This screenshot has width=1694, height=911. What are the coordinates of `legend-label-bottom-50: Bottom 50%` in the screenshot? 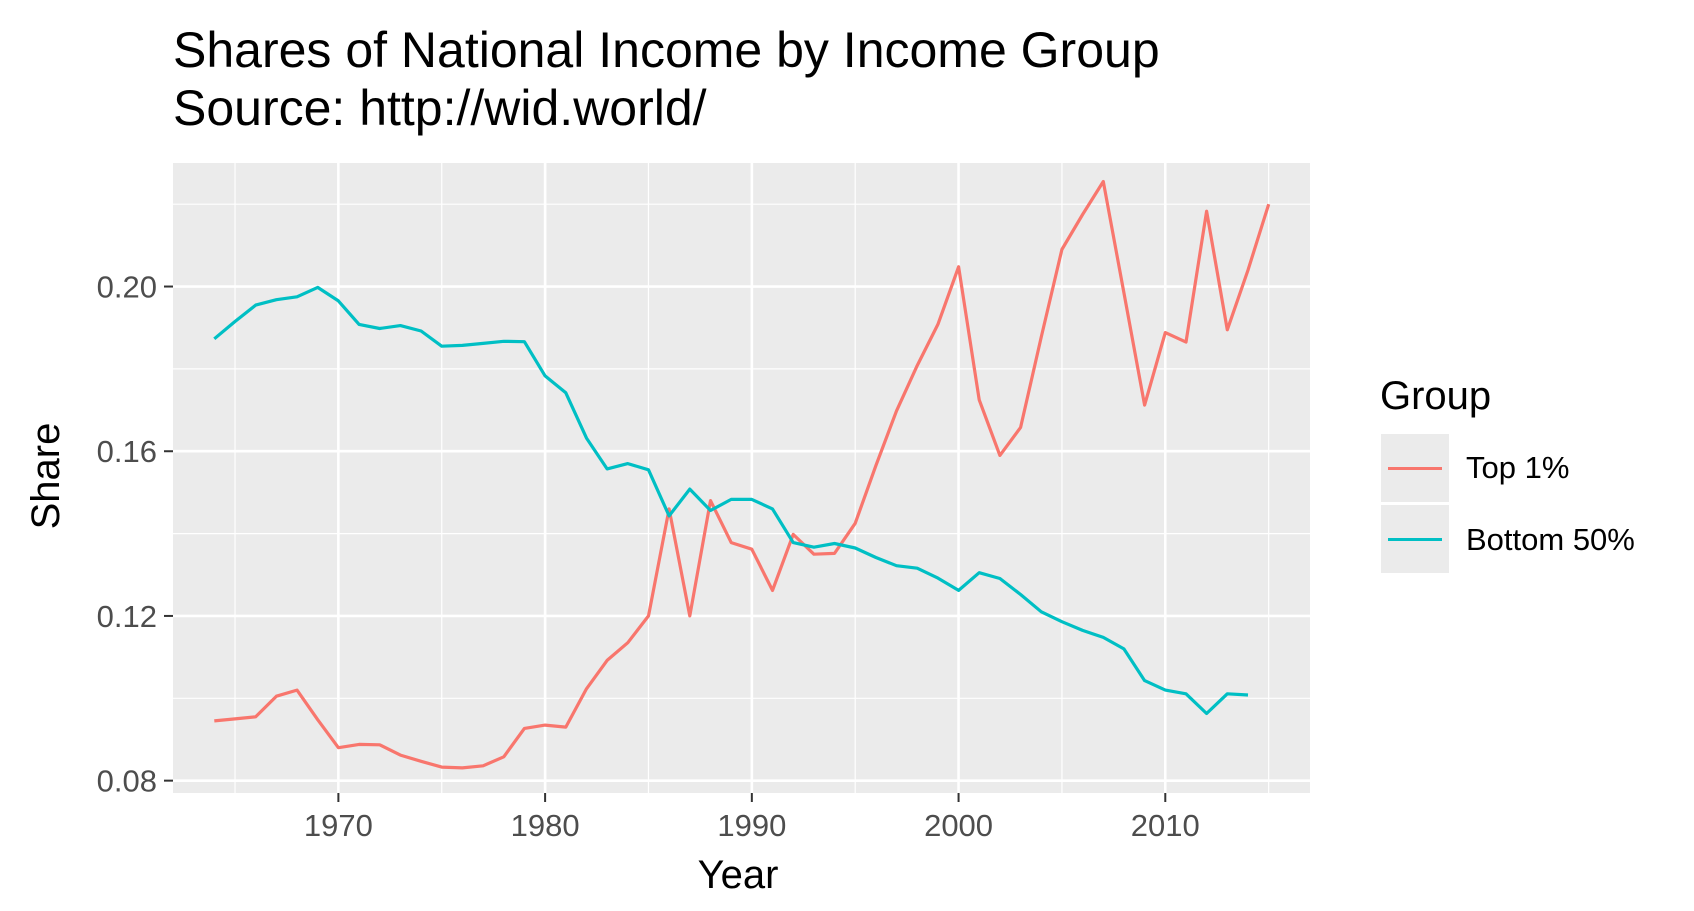 It's located at (1550, 539).